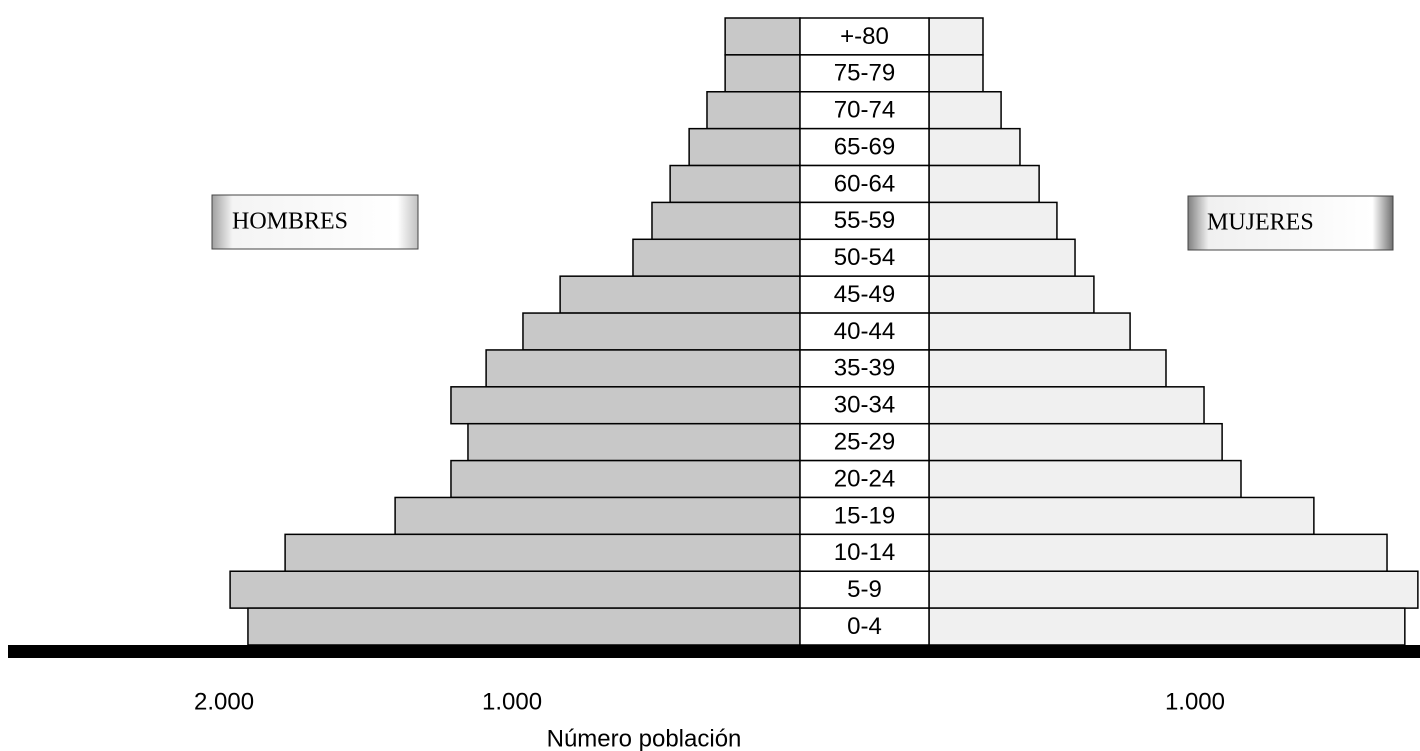  I want to click on category-label: 65-69, so click(864, 146).